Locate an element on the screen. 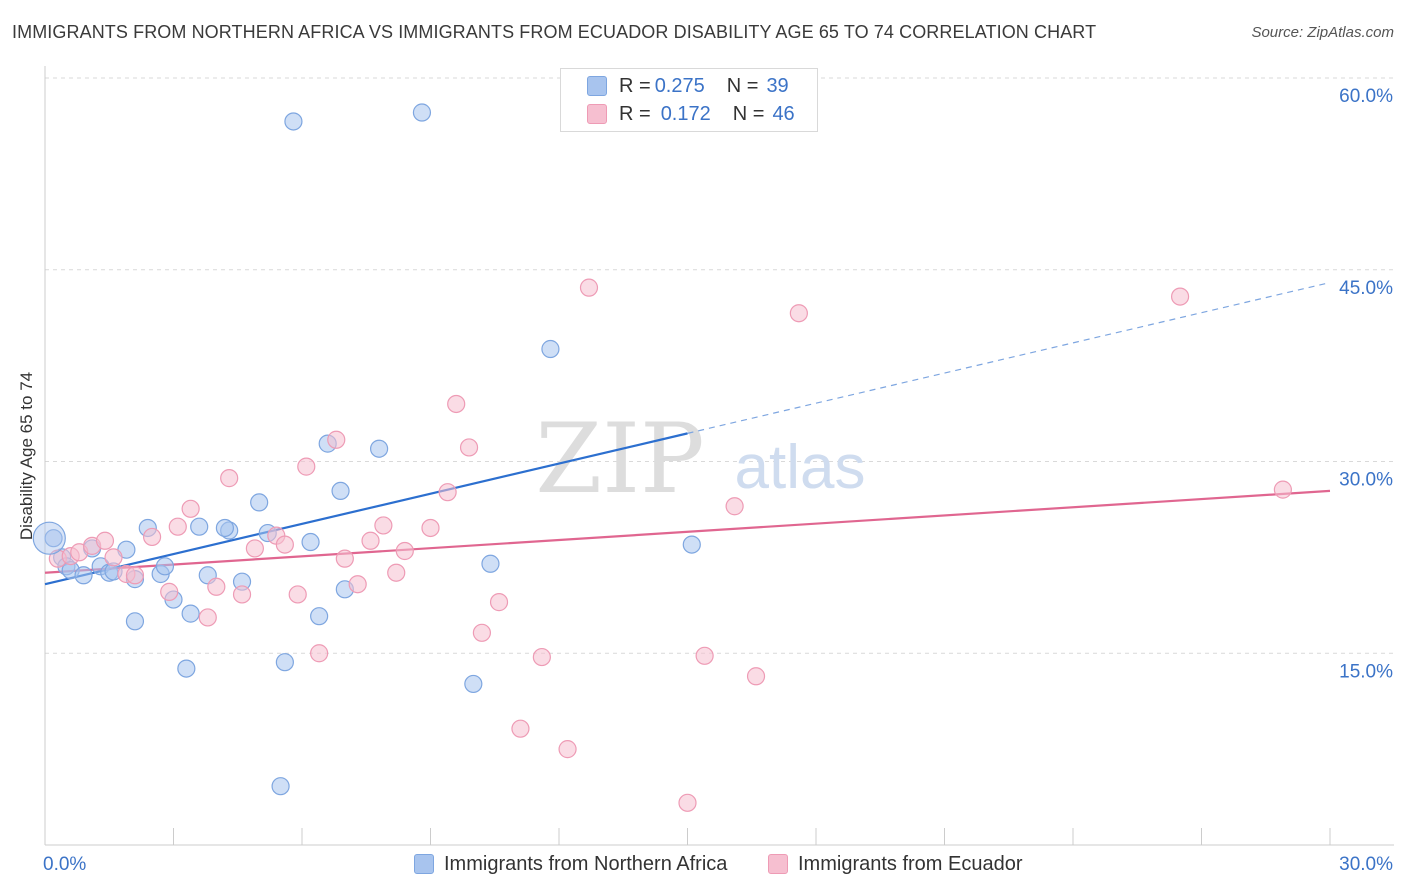 The width and height of the screenshot is (1406, 892). trend-line-ecuador is located at coordinates (687, 531).